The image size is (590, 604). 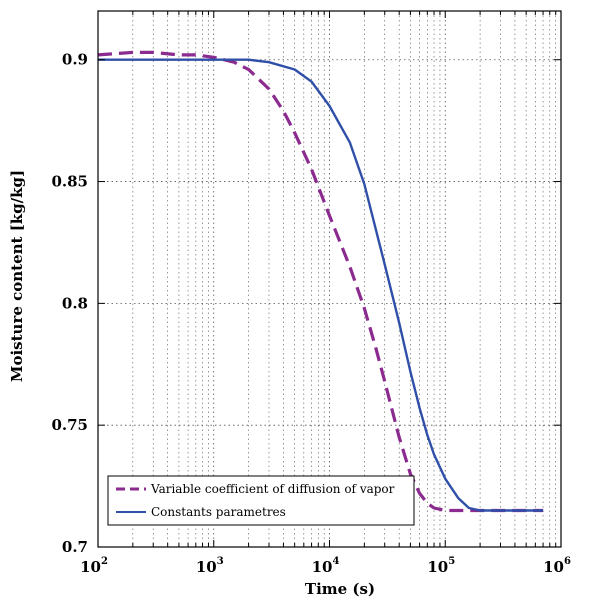 I want to click on y-tick-label: 0.7, so click(x=75, y=547).